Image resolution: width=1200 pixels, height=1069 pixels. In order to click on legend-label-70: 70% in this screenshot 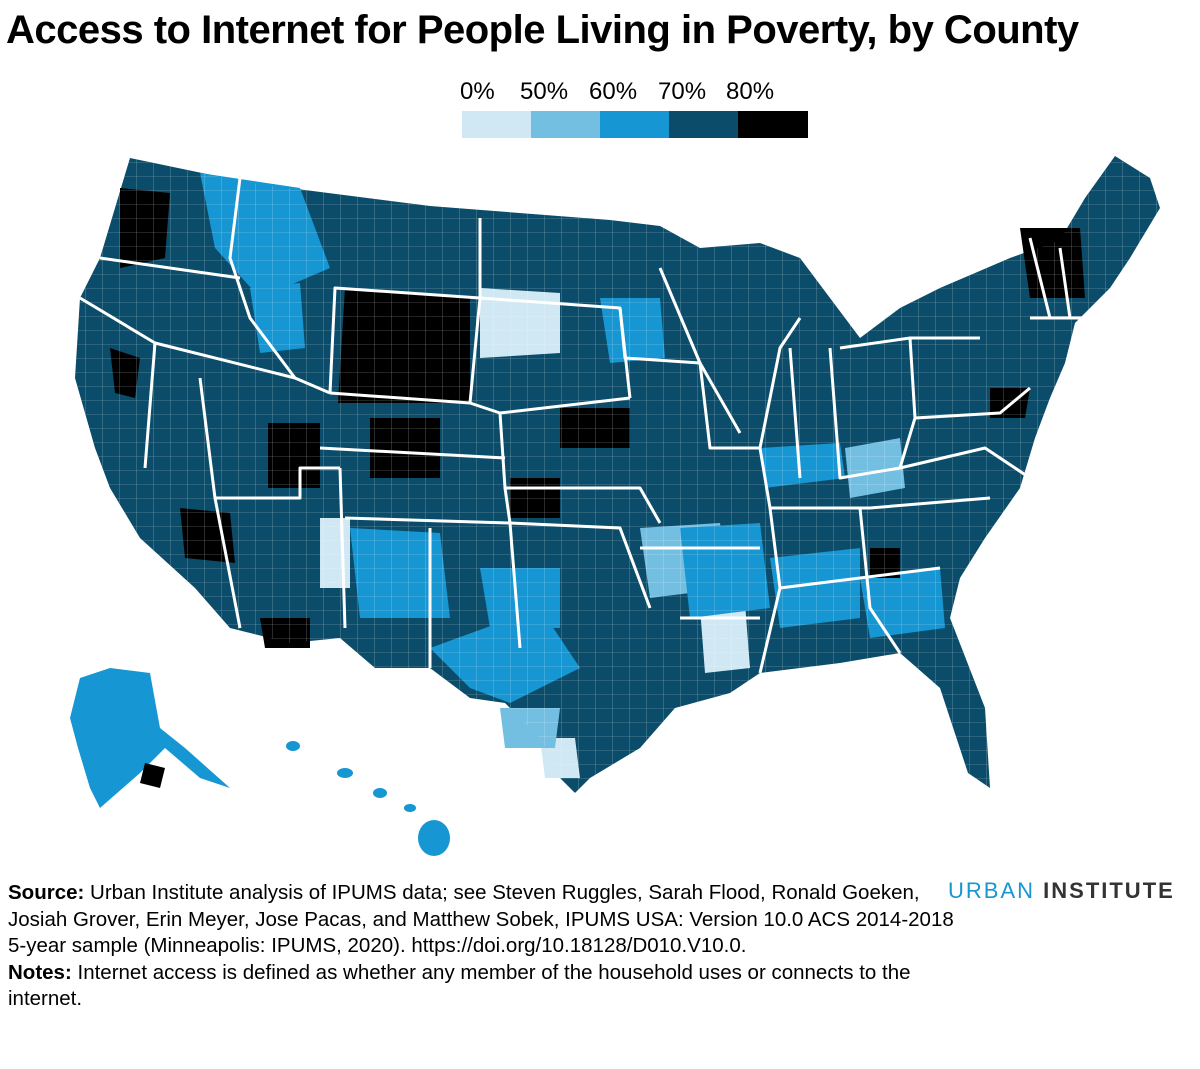, I will do `click(682, 91)`.